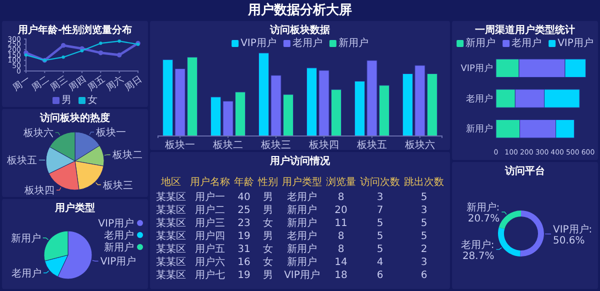 This screenshot has height=291, width=600. Describe the element at coordinates (210, 210) in the screenshot. I see `text: 用户二` at that location.